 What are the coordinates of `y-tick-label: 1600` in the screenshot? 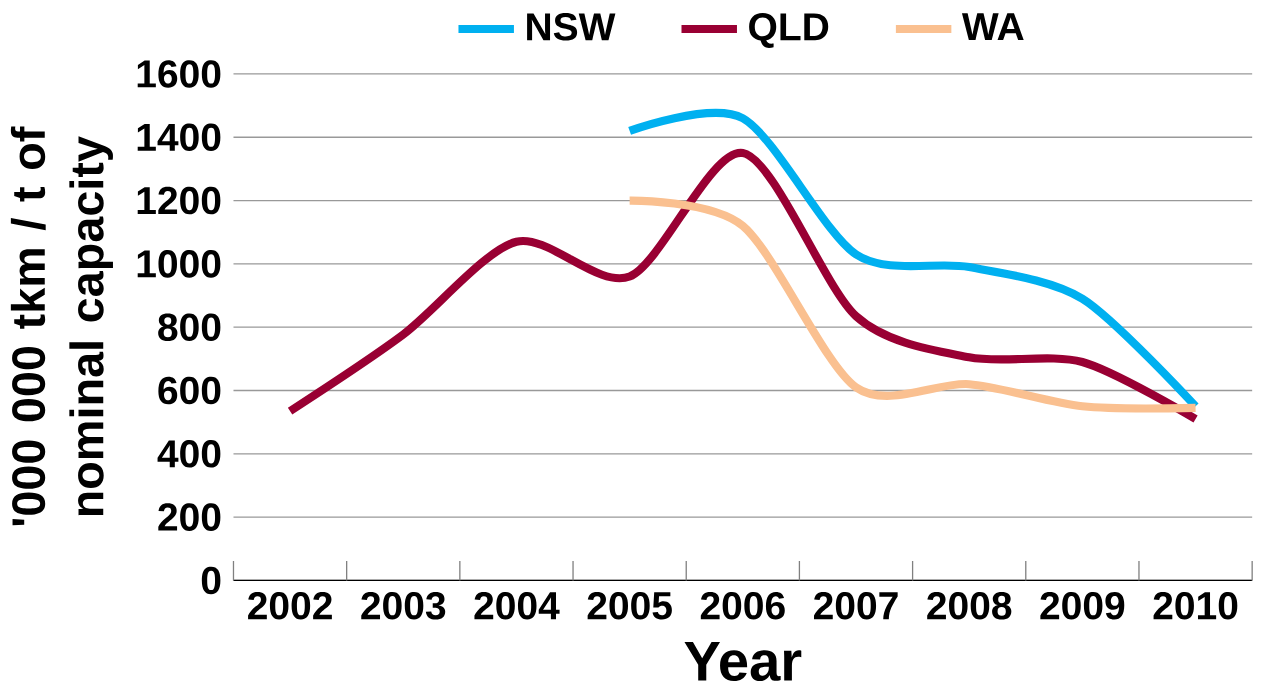 It's located at (179, 74).